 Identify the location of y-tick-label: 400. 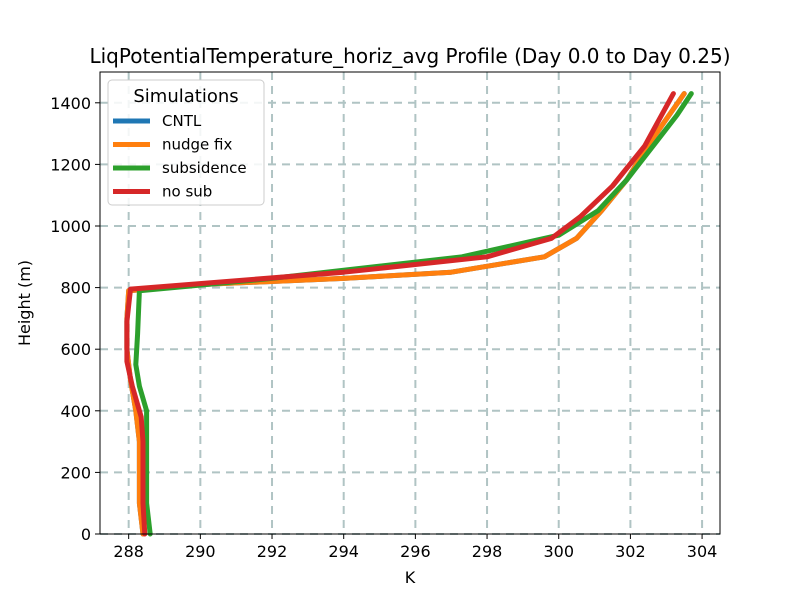
(75, 411).